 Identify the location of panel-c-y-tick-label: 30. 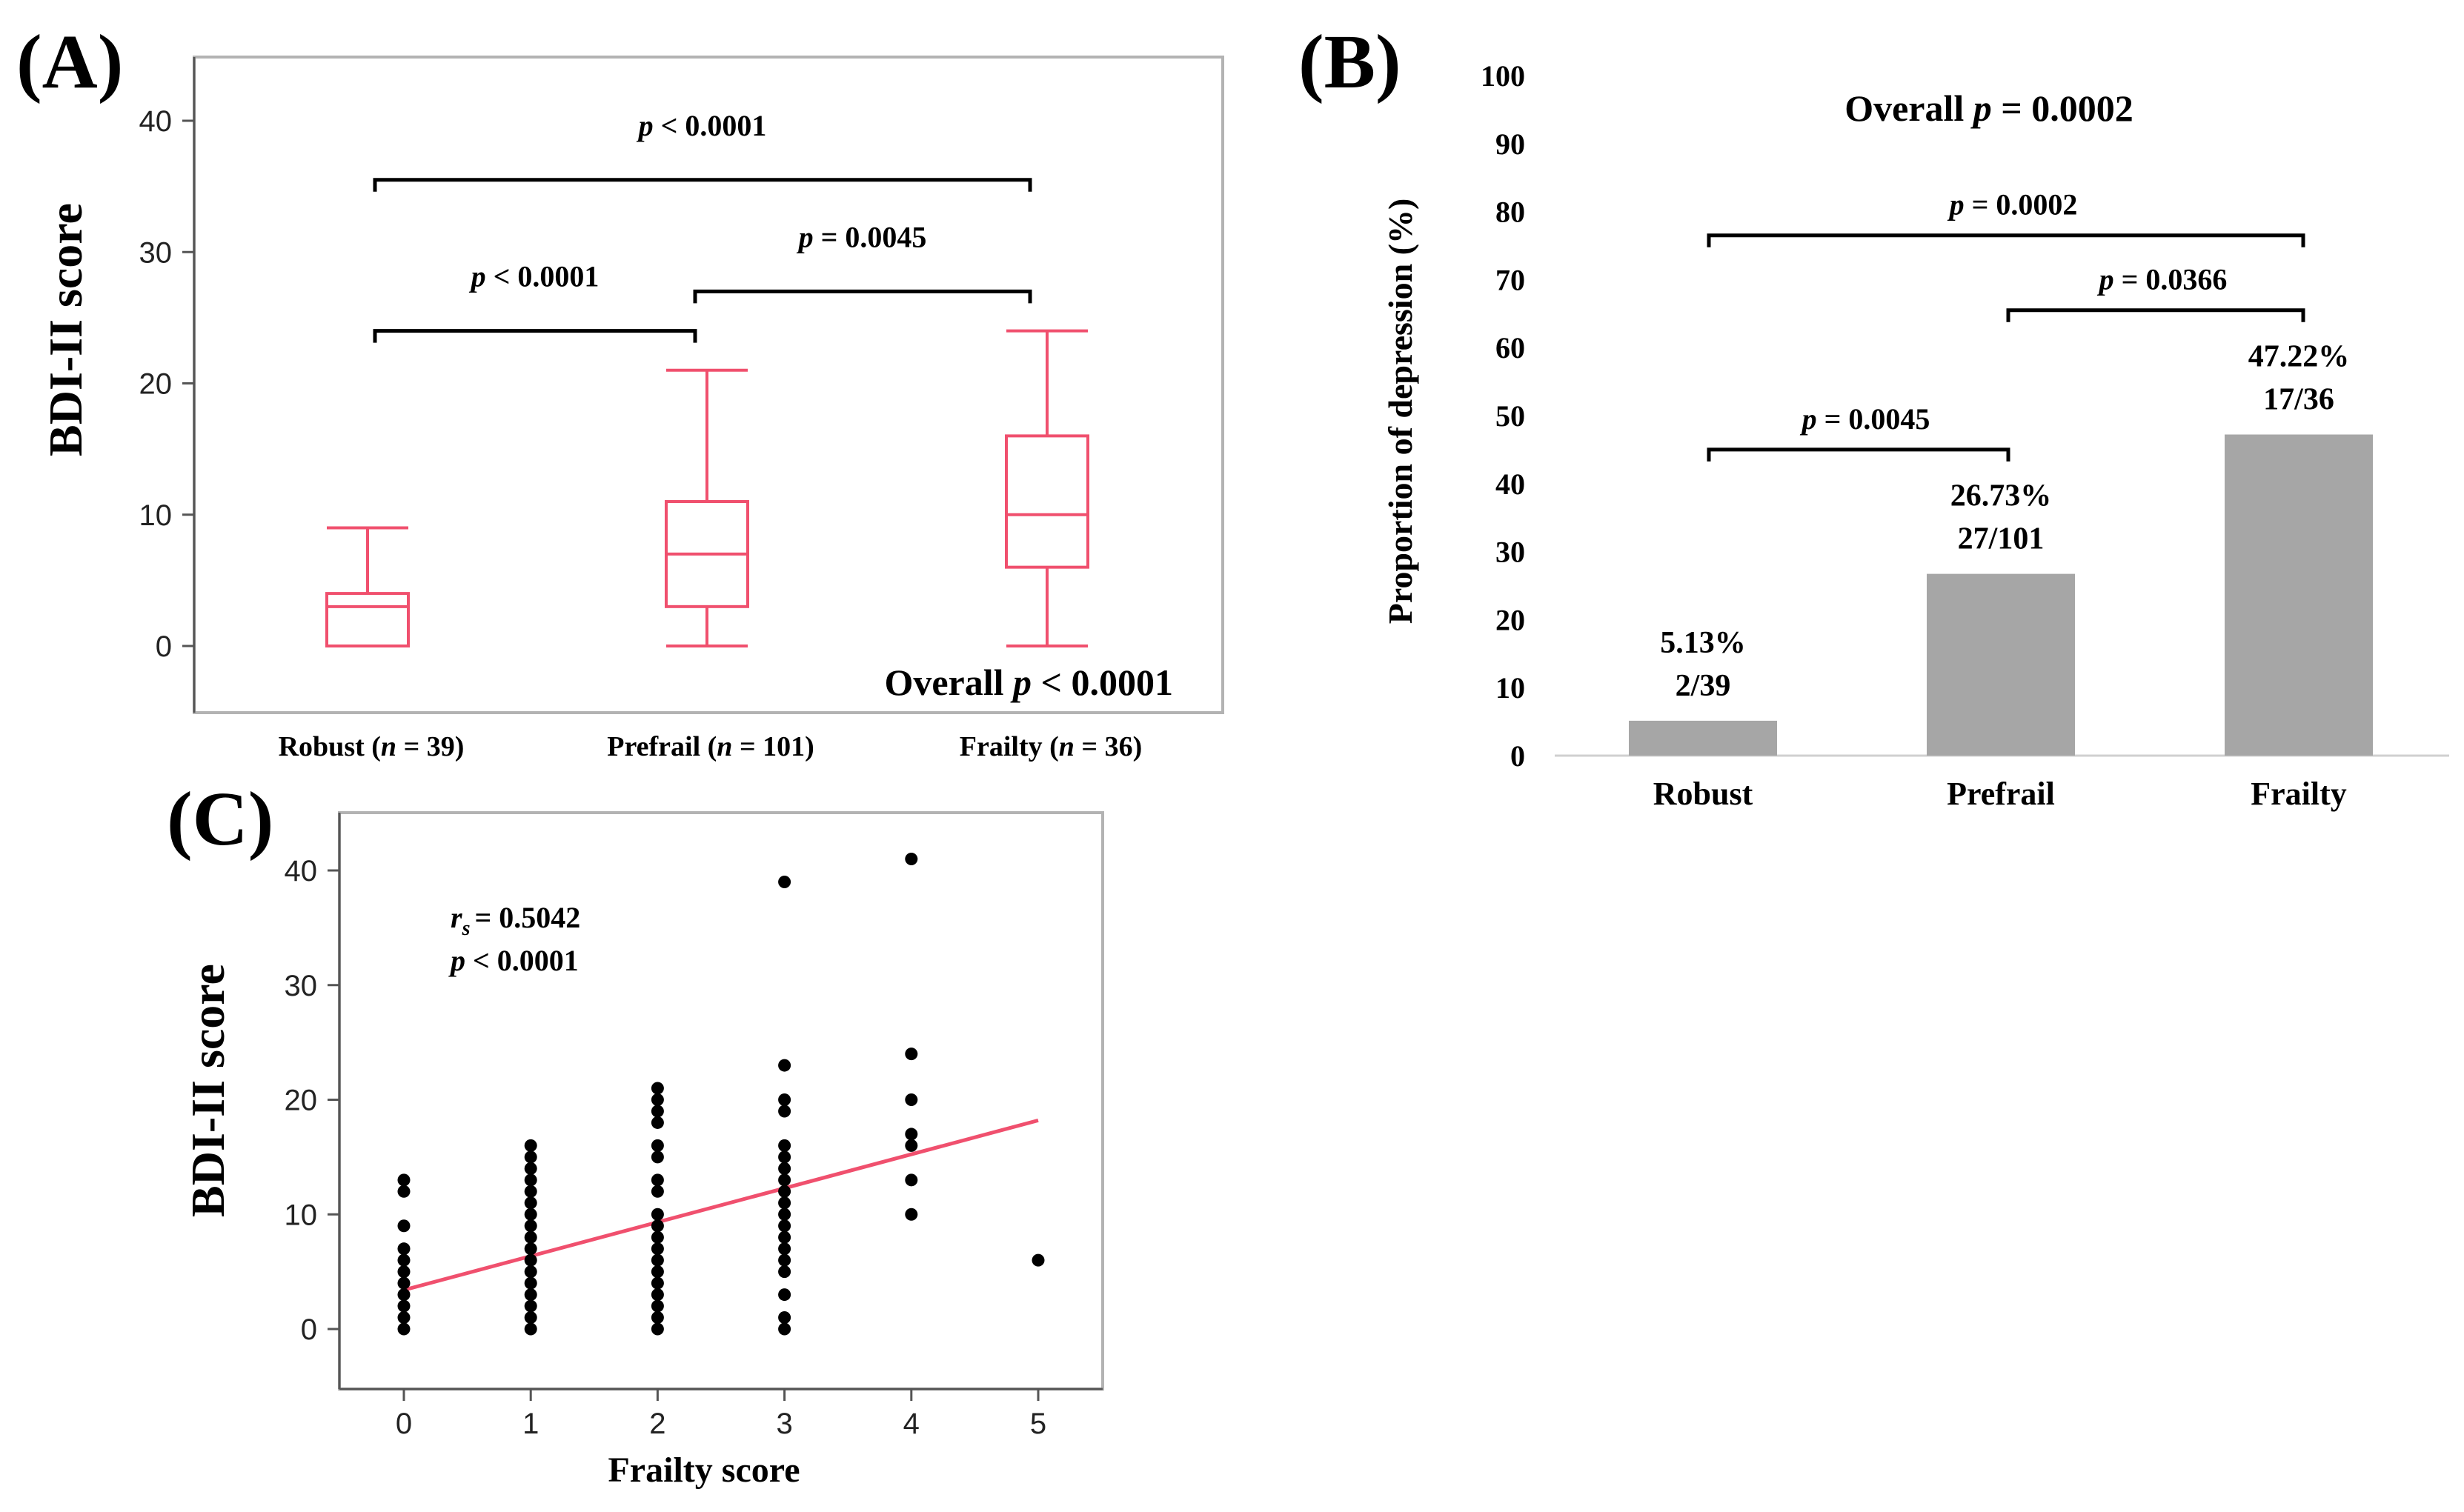
(301, 986).